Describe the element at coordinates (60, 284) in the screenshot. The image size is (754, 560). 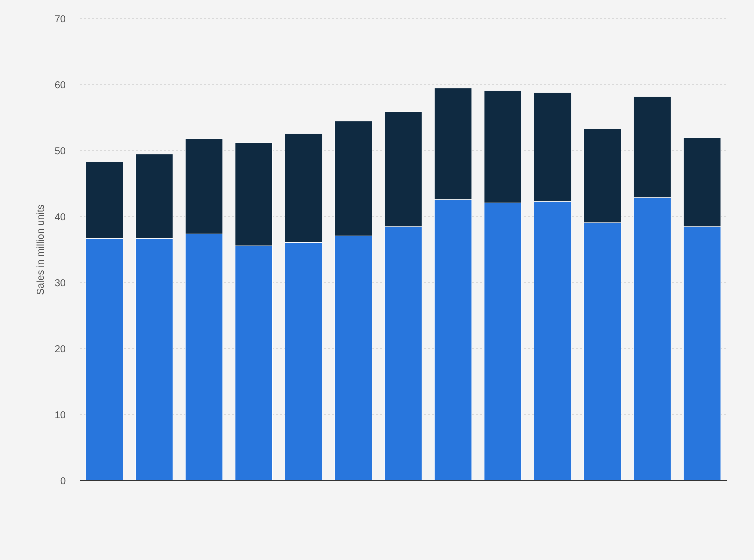
I see `y-tick-label: 30` at that location.